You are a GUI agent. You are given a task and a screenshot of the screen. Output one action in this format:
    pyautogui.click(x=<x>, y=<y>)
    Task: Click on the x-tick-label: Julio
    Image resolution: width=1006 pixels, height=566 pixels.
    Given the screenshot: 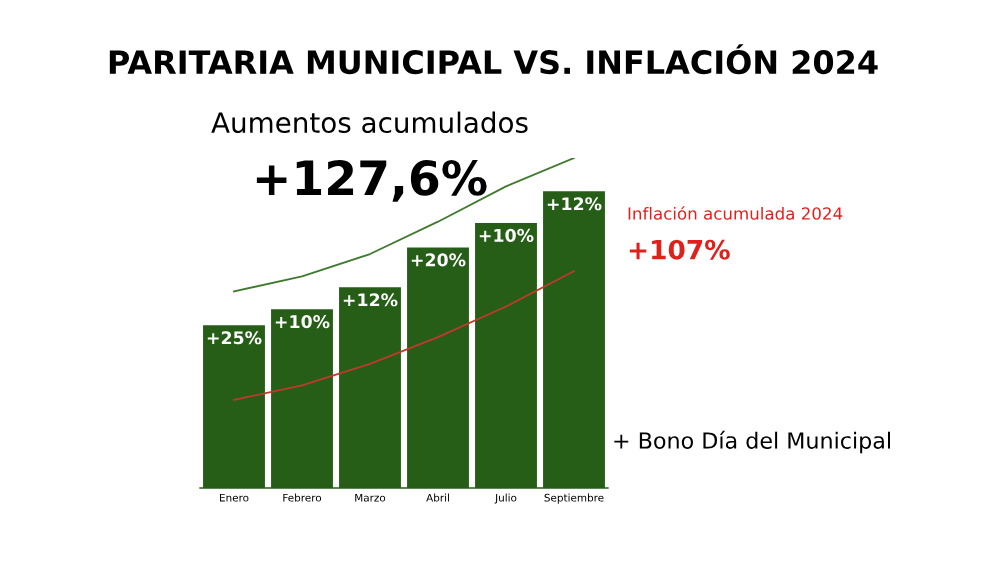 What is the action you would take?
    pyautogui.click(x=505, y=498)
    